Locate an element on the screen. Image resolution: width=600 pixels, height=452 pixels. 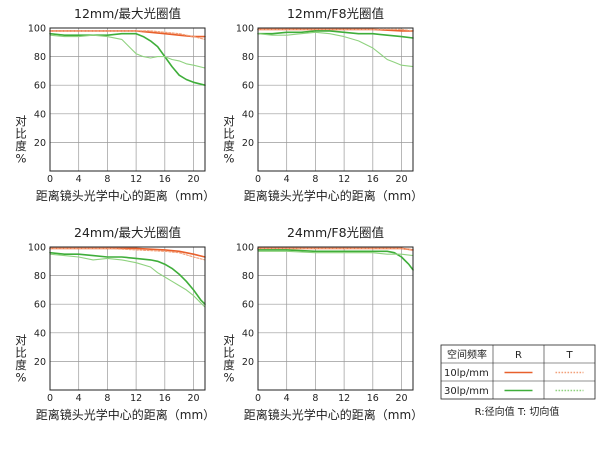
legend-header-cell: R is located at coordinates (518, 355).